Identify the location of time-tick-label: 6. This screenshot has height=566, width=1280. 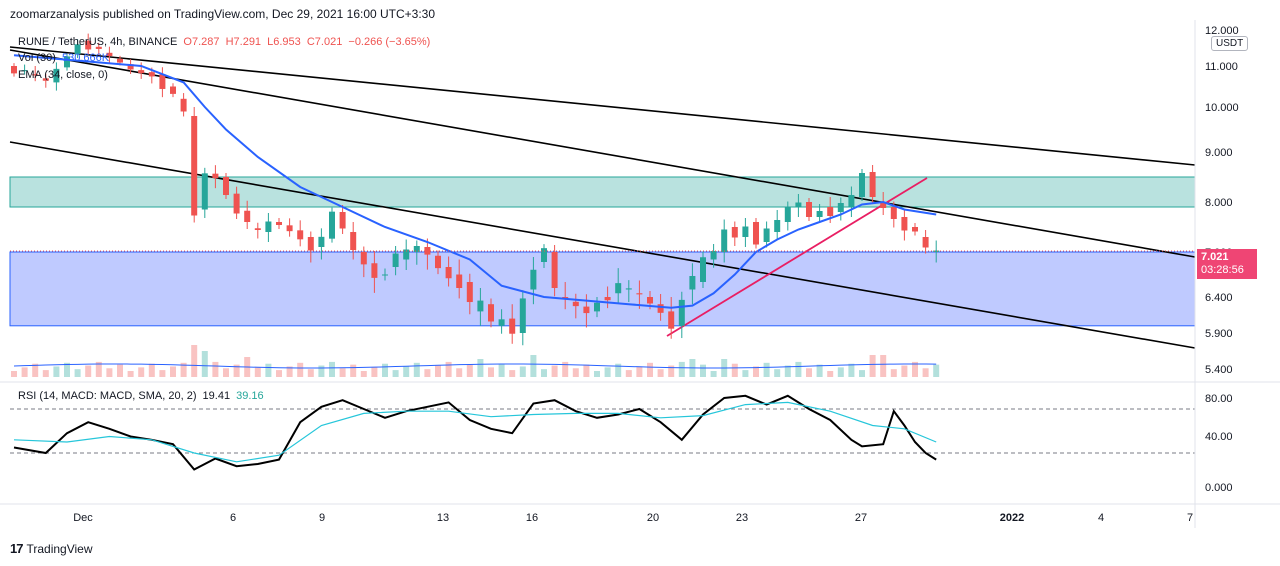
(233, 518).